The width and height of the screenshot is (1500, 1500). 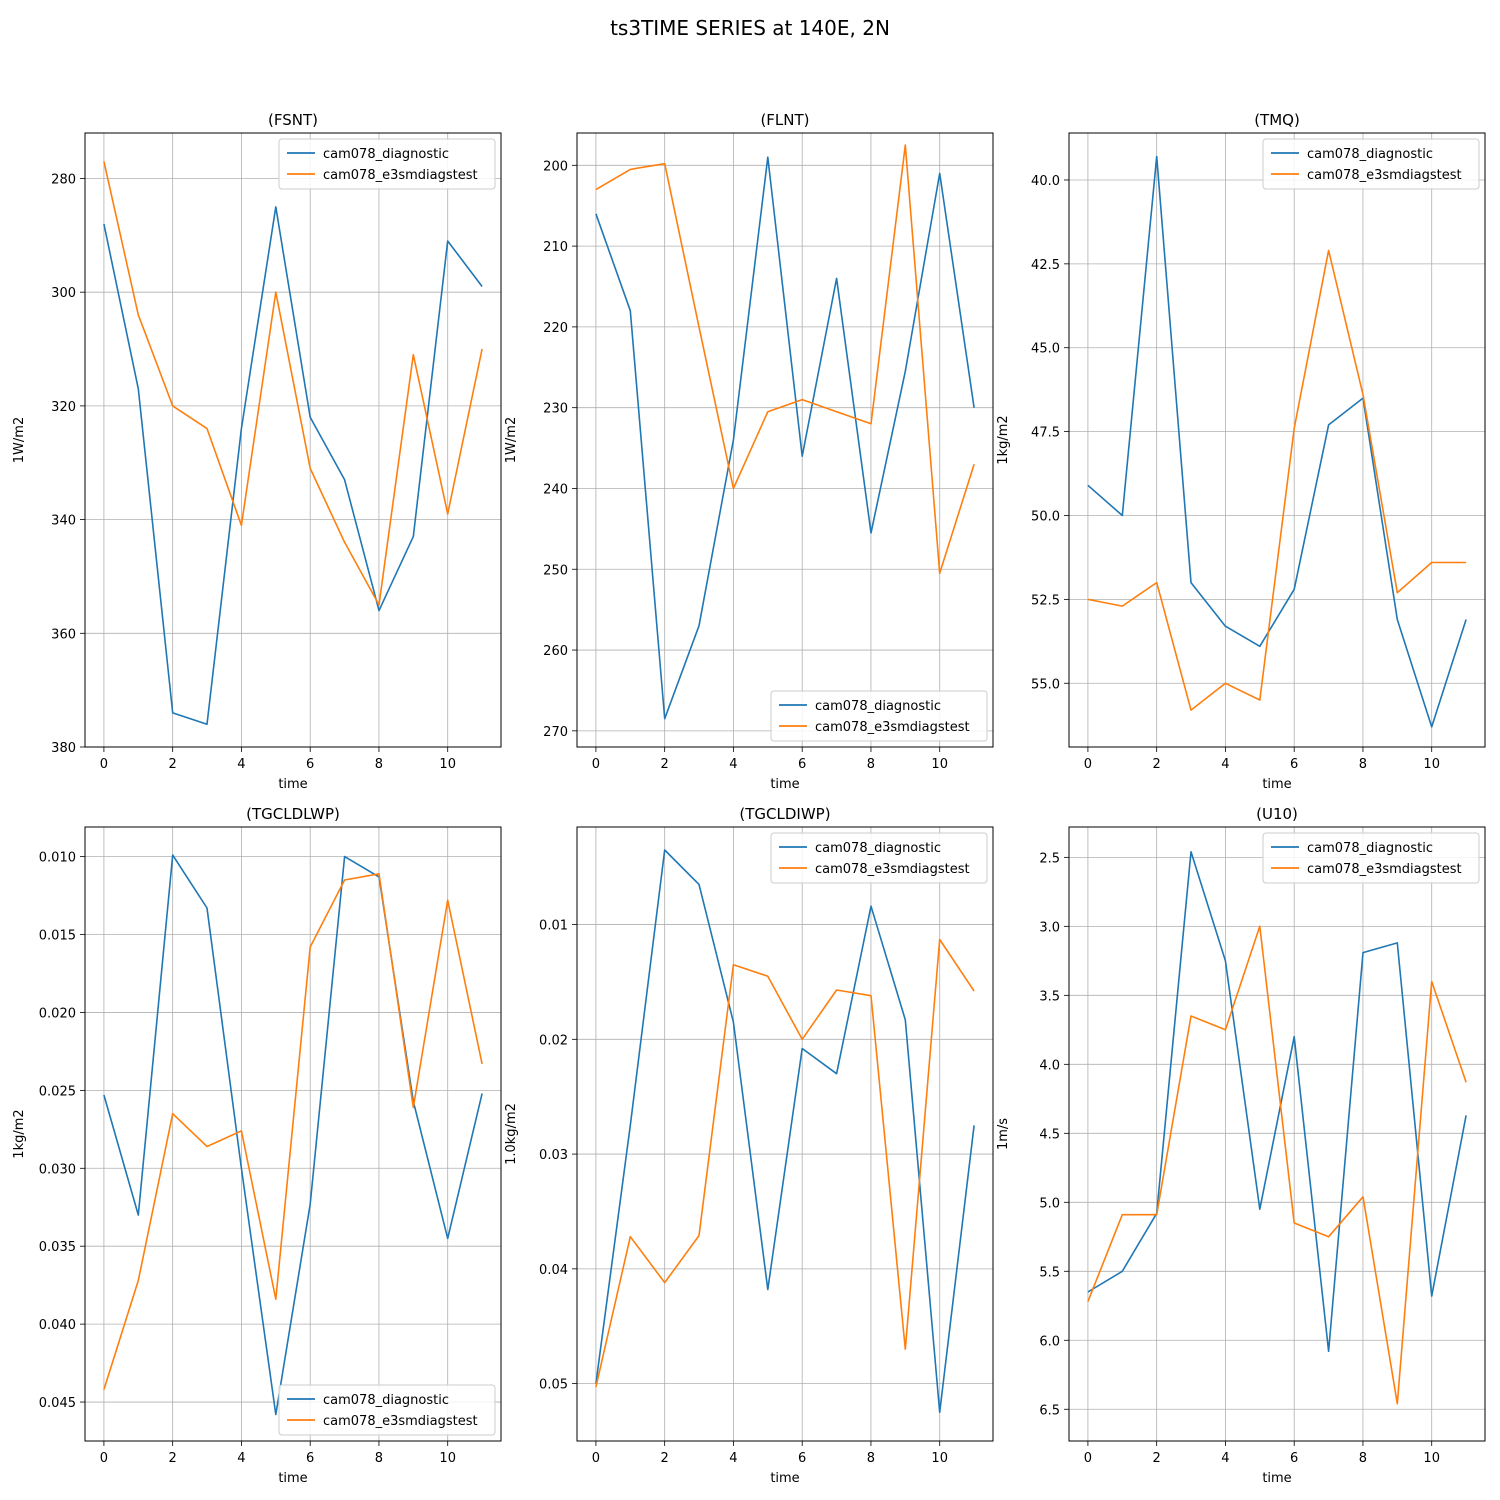 I want to click on y-tick-label: 47.5, so click(x=1045, y=433).